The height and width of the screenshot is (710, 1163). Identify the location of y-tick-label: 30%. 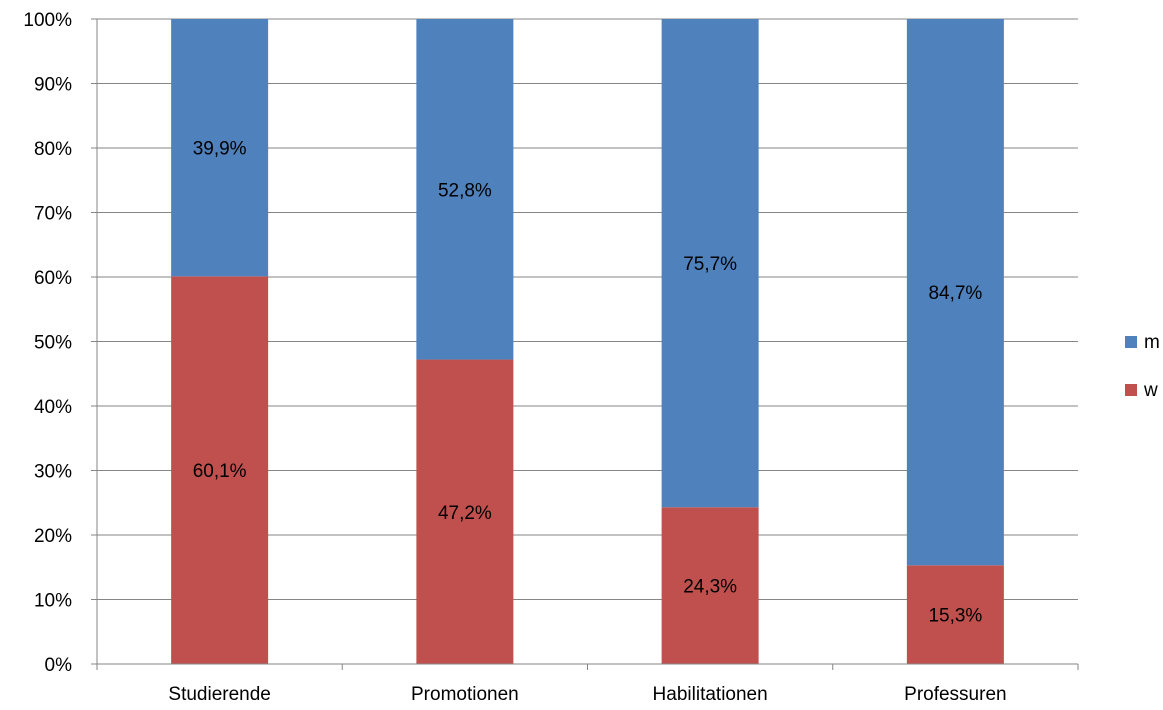
(53, 472).